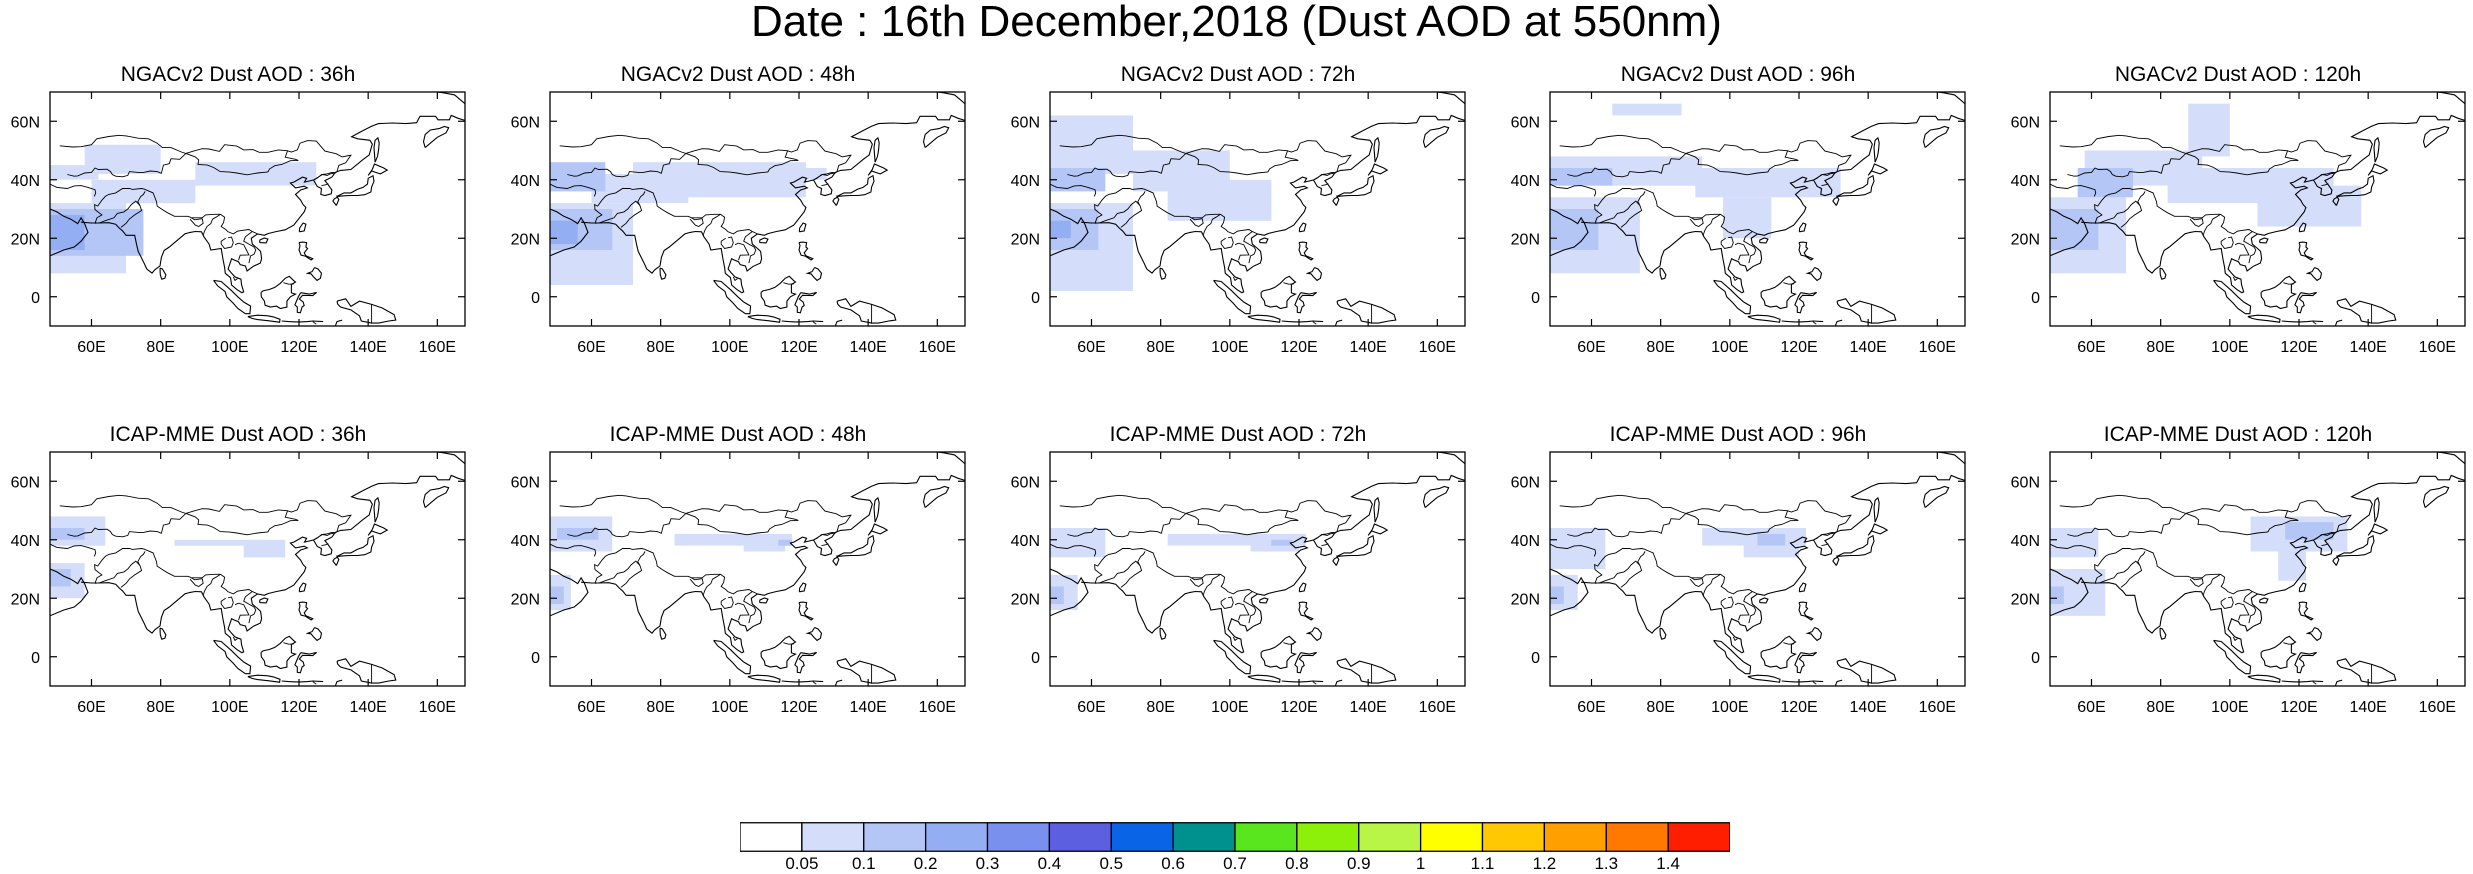 The image size is (2473, 874). What do you see at coordinates (591, 347) in the screenshot?
I see `x-tick-label: 60E` at bounding box center [591, 347].